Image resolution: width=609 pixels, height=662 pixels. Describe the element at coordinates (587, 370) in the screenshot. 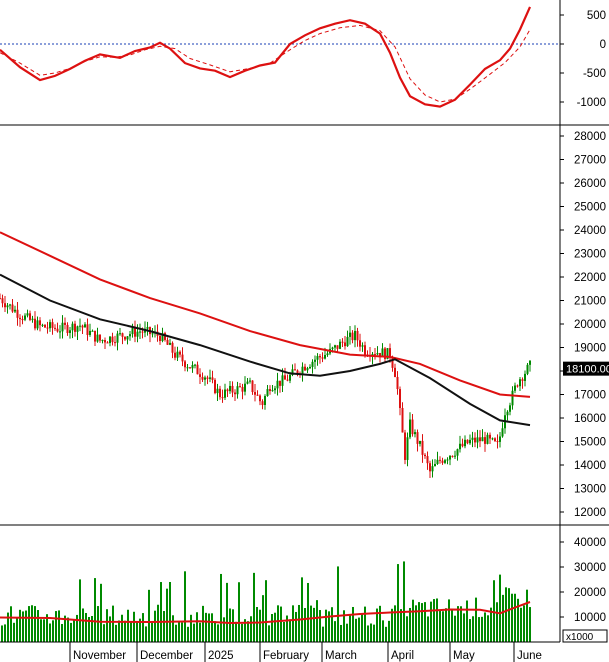

I see `last-price-label: 18100.00` at that location.